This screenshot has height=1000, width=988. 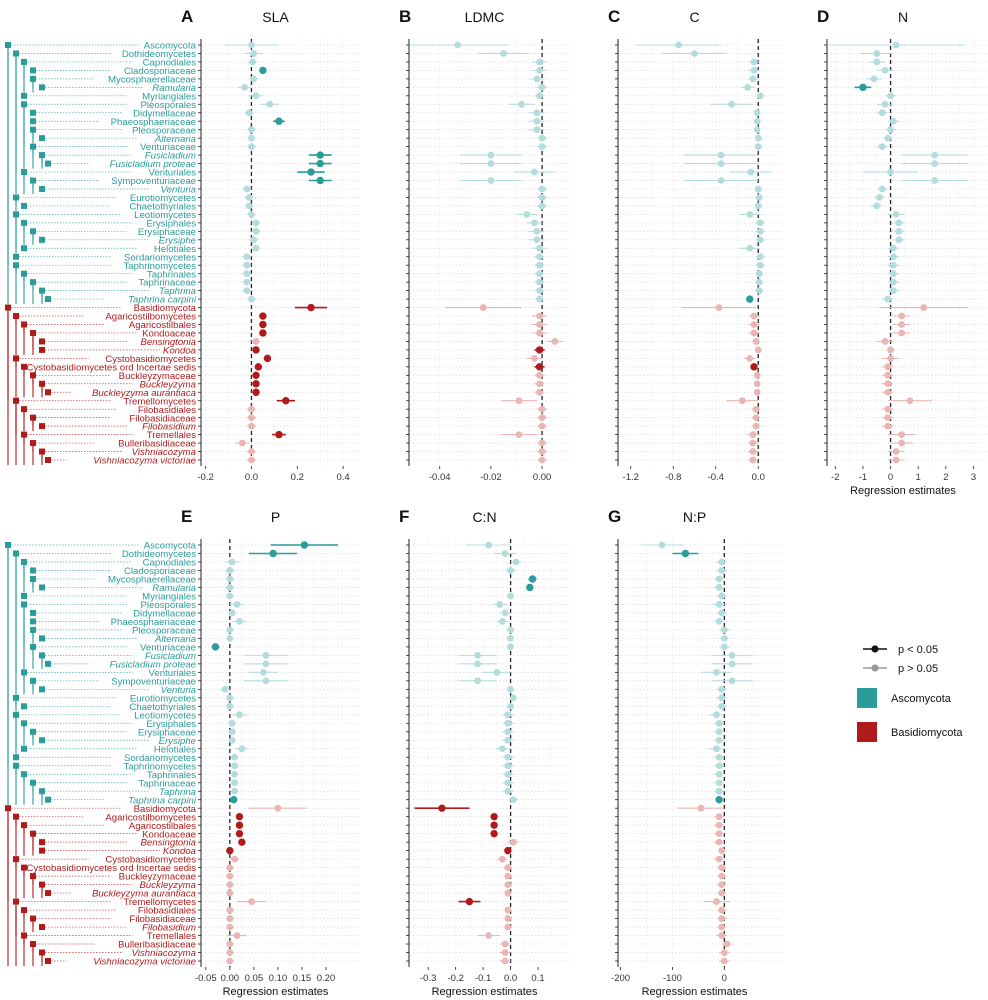 I want to click on taxon-label: Leotiomycetes, so click(x=165, y=215).